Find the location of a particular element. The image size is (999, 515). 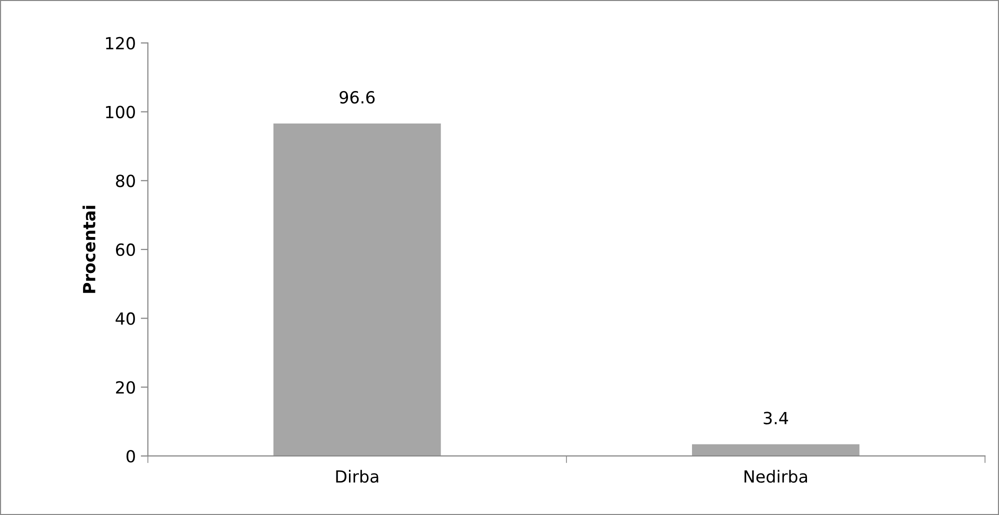

y-tick-label: 20 is located at coordinates (125, 387).